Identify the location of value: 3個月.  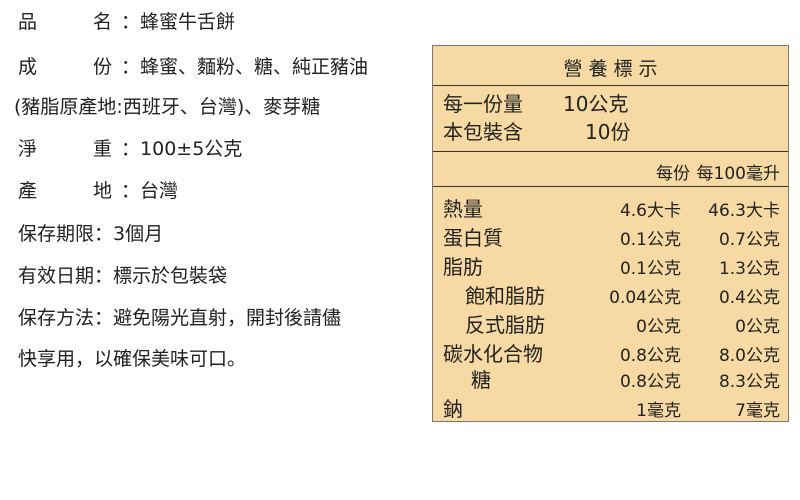
(138, 234).